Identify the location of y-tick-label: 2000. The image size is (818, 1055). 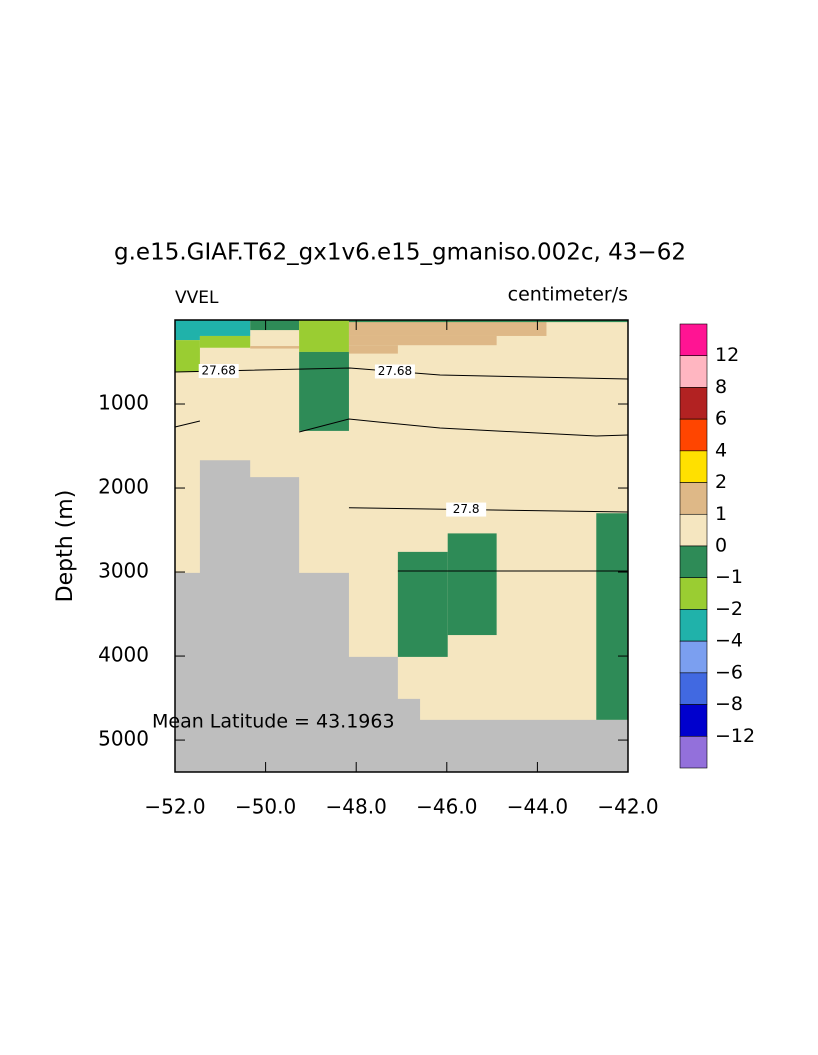
(123, 487).